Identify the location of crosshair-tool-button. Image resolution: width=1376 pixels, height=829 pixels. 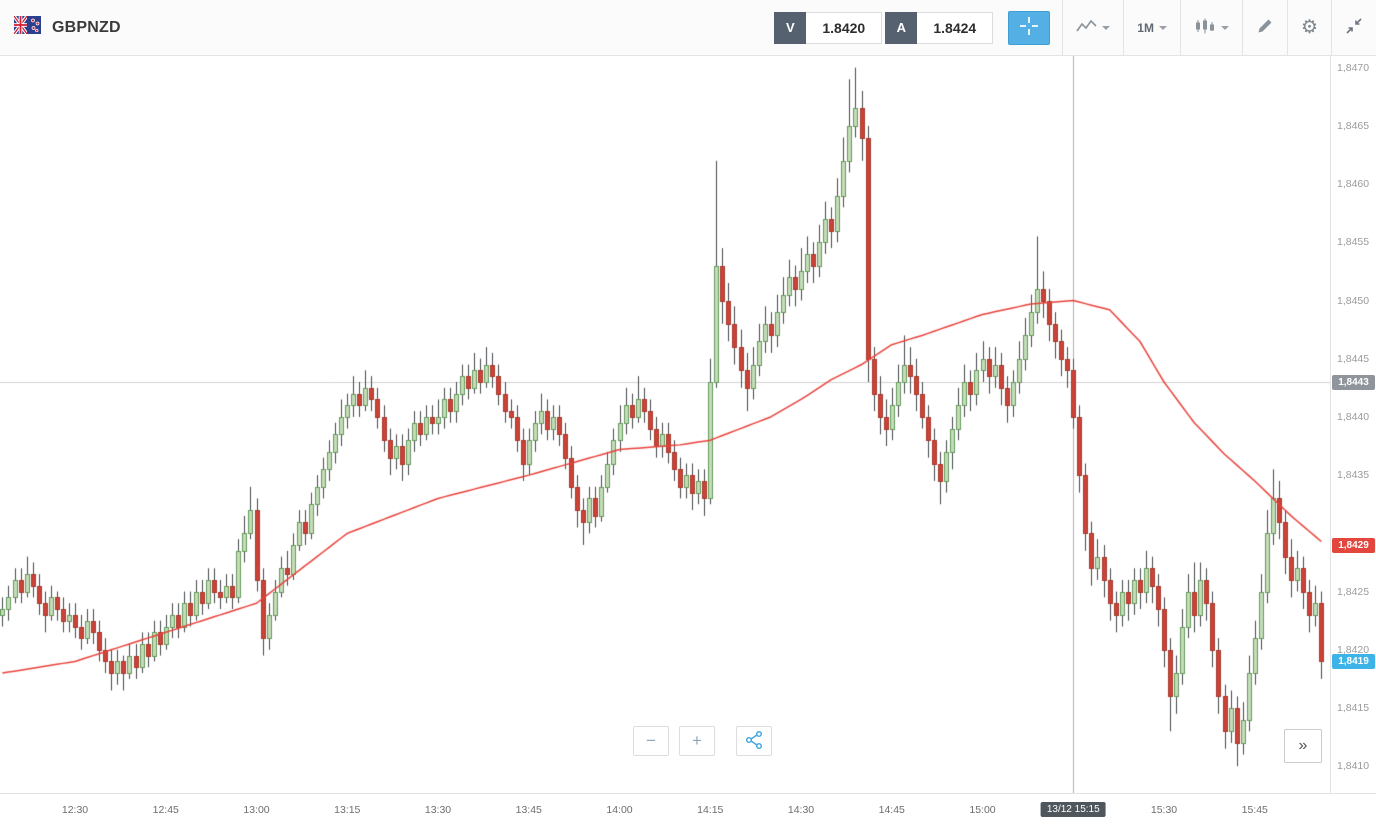
(1029, 27).